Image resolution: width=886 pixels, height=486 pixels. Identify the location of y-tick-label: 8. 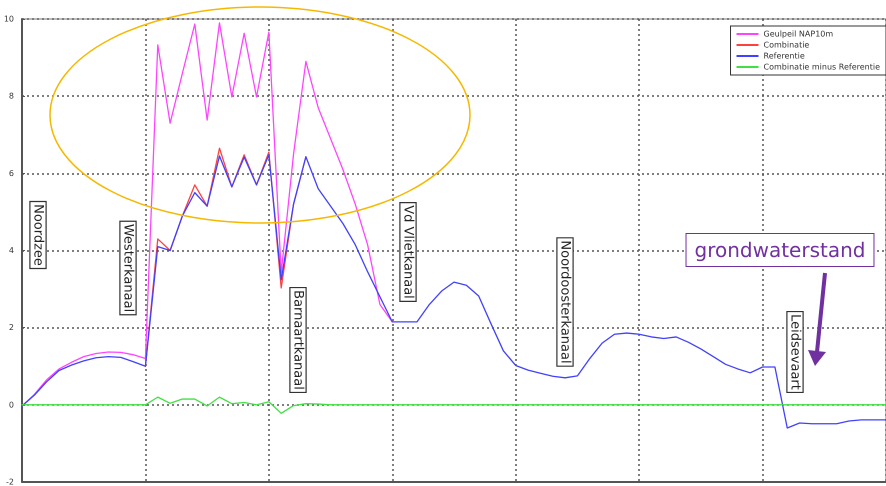
(11, 96).